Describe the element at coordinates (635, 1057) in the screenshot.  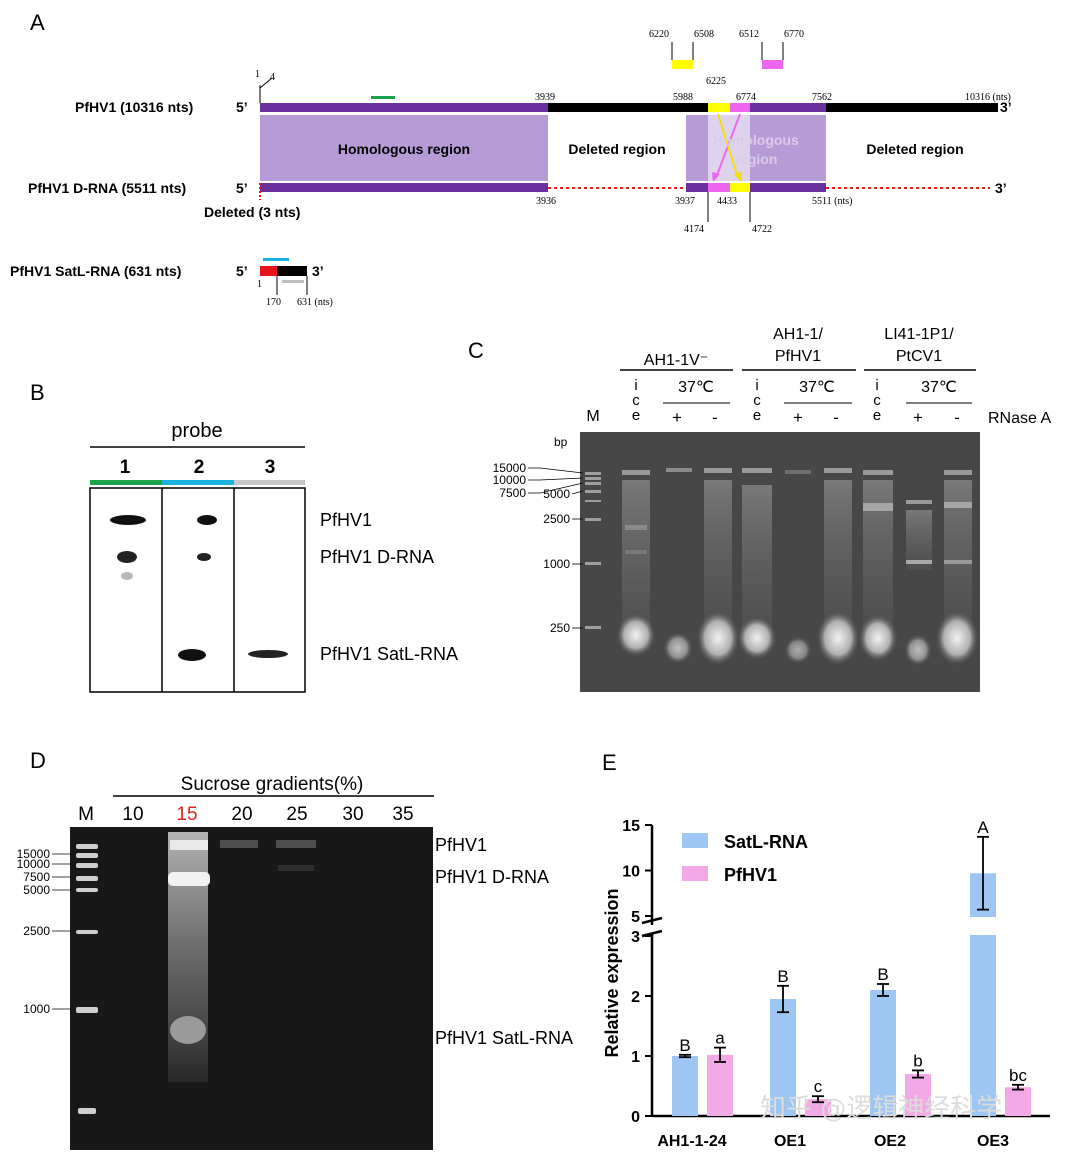
I see `y-tick-label: 1` at that location.